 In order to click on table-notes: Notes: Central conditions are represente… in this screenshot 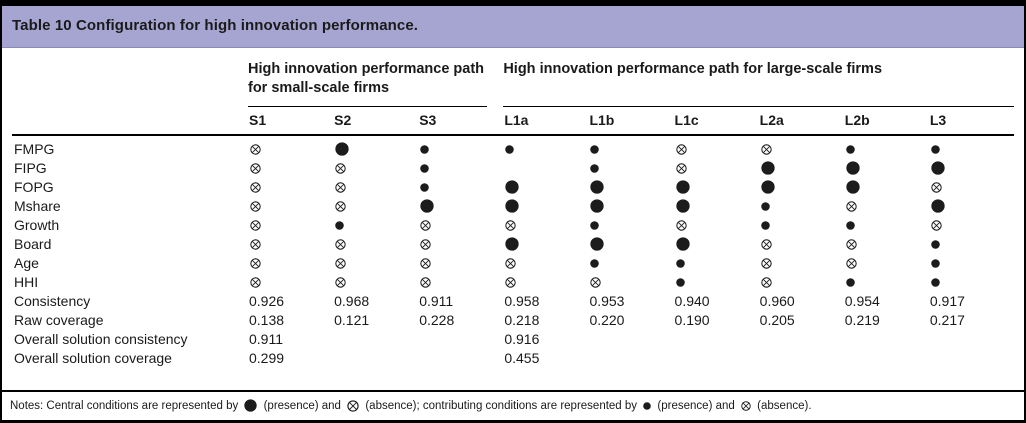, I will do `click(513, 405)`.